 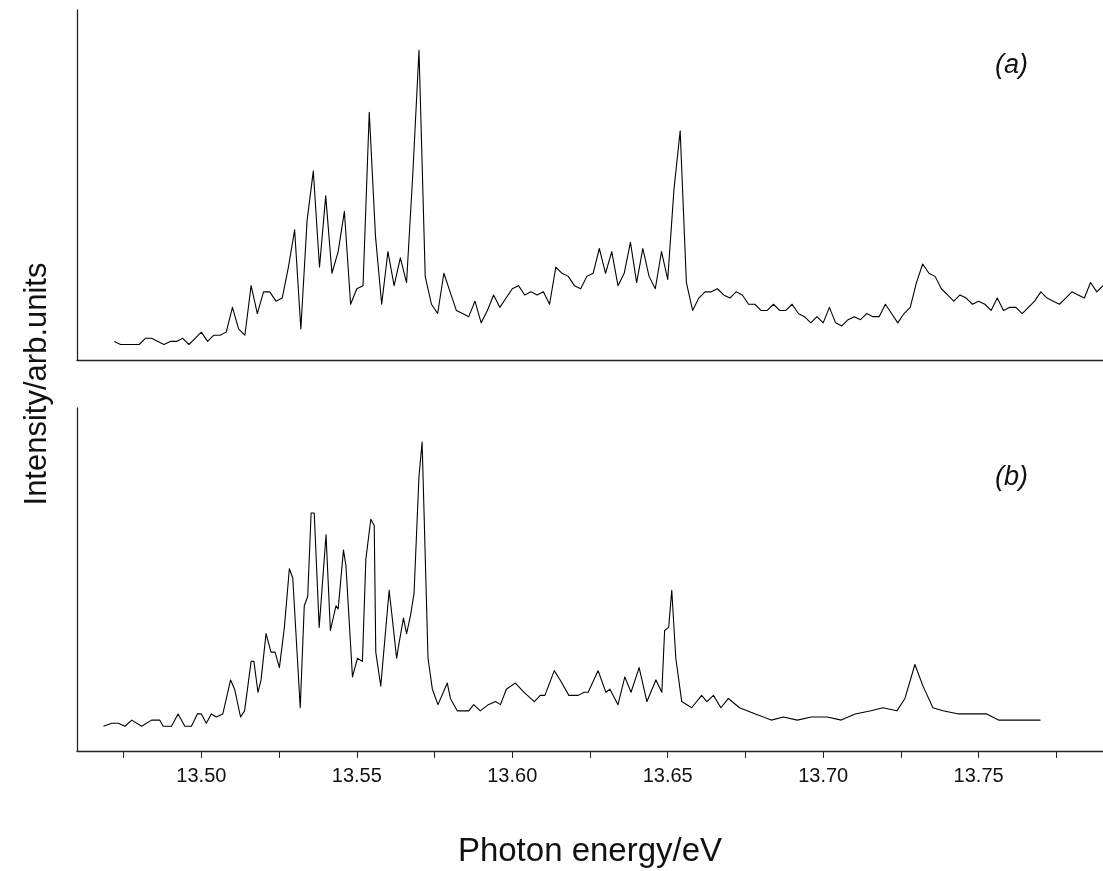 I want to click on x-tick-label: 13.55, so click(x=356, y=775).